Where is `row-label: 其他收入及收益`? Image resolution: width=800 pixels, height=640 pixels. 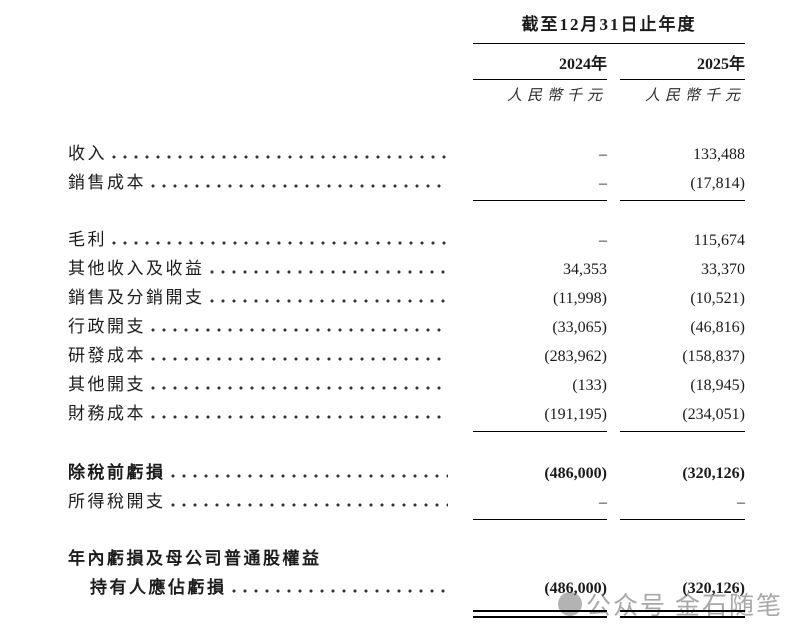
row-label: 其他收入及收益 is located at coordinates (136, 268).